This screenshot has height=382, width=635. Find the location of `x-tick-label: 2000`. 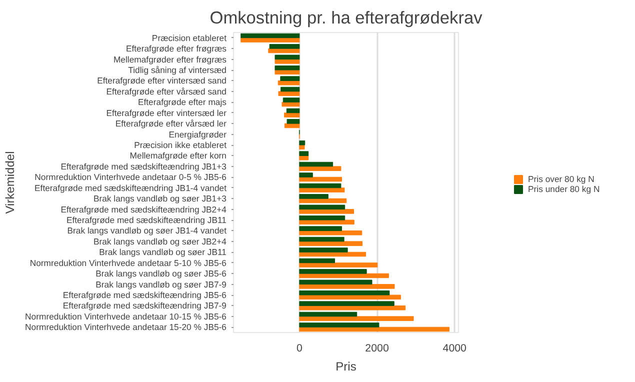

x-tick-label: 2000 is located at coordinates (377, 348).